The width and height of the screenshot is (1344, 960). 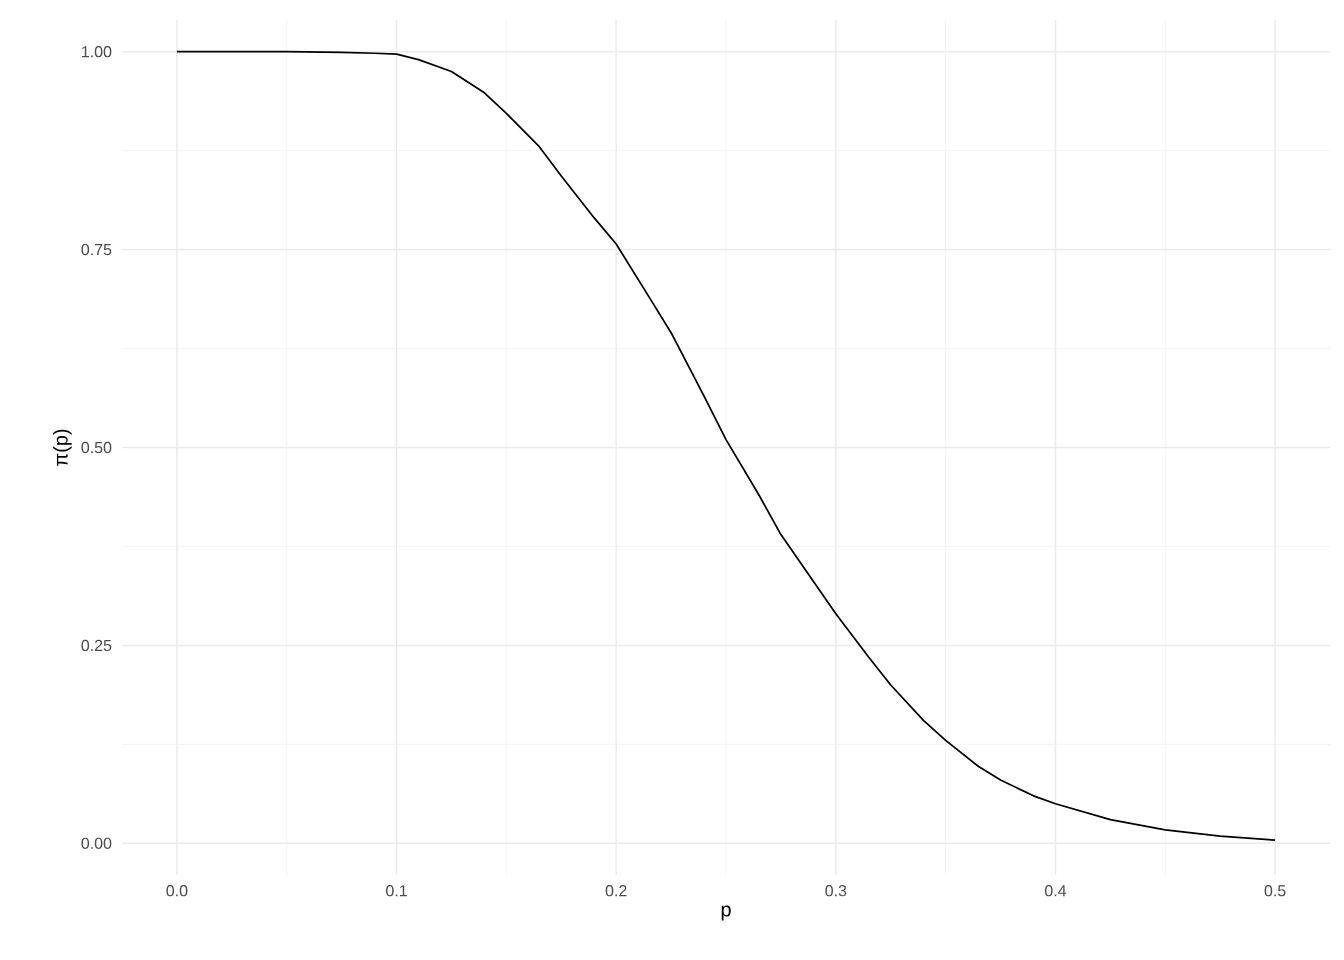 I want to click on y-tick-label: 0.75, so click(x=96, y=249).